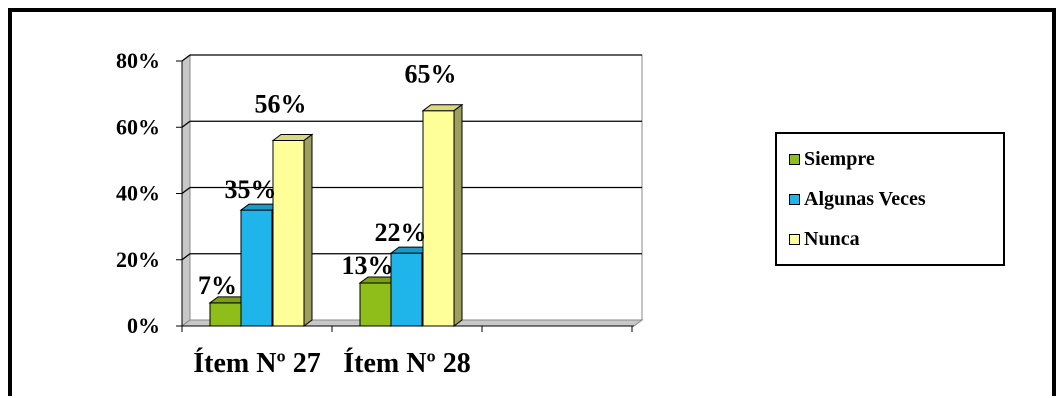 This screenshot has height=398, width=1062. I want to click on legend-label: Siempre, so click(839, 159).